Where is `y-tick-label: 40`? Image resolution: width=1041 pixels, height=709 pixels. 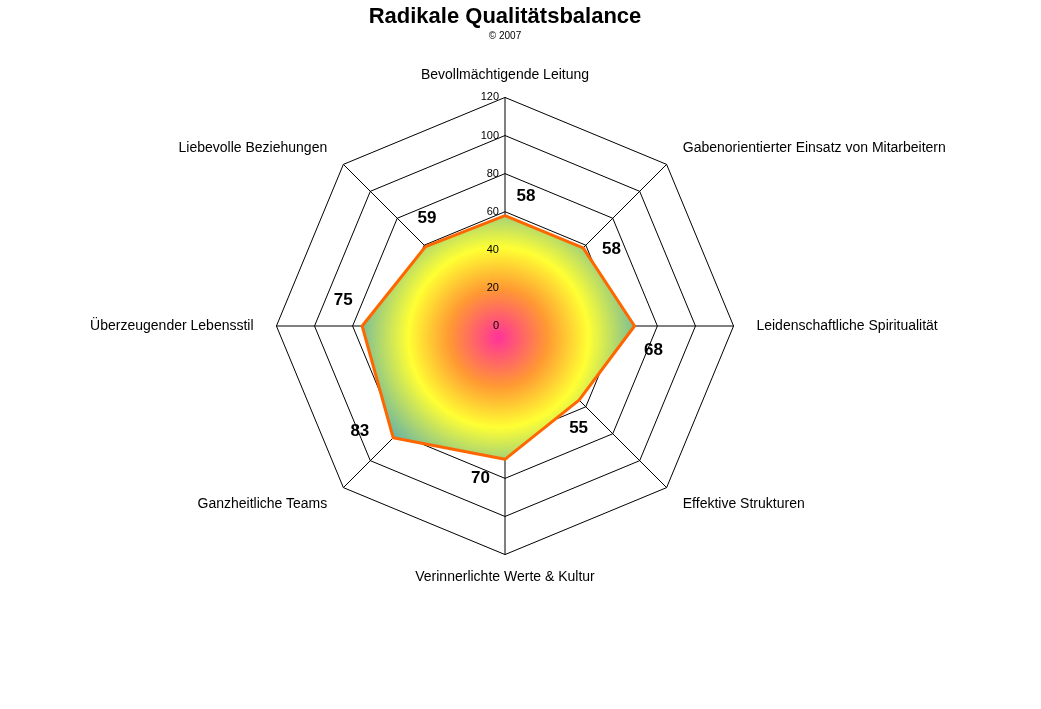
y-tick-label: 40 is located at coordinates (492, 248).